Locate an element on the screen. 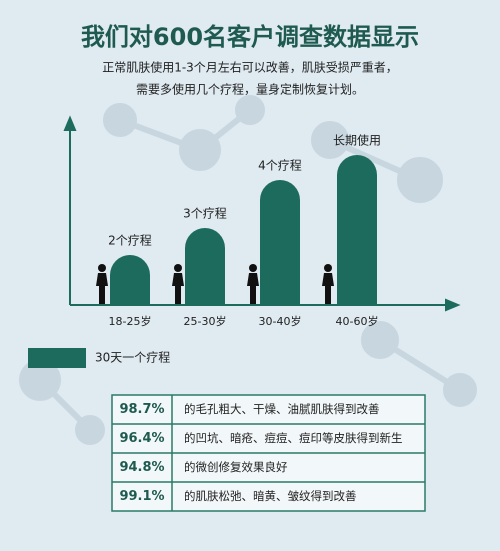  bar-label: 2个疗程 is located at coordinates (130, 240).